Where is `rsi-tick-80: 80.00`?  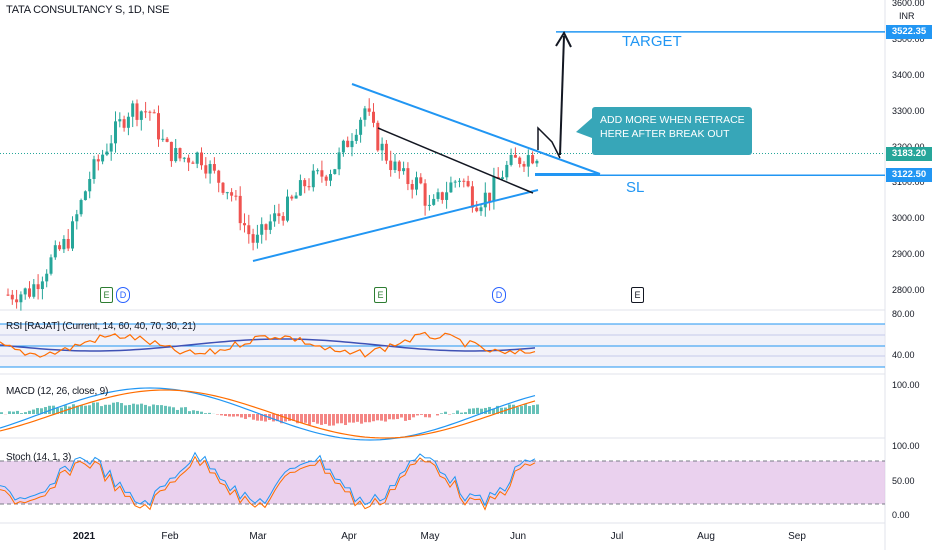
rsi-tick-80: 80.00 is located at coordinates (903, 314).